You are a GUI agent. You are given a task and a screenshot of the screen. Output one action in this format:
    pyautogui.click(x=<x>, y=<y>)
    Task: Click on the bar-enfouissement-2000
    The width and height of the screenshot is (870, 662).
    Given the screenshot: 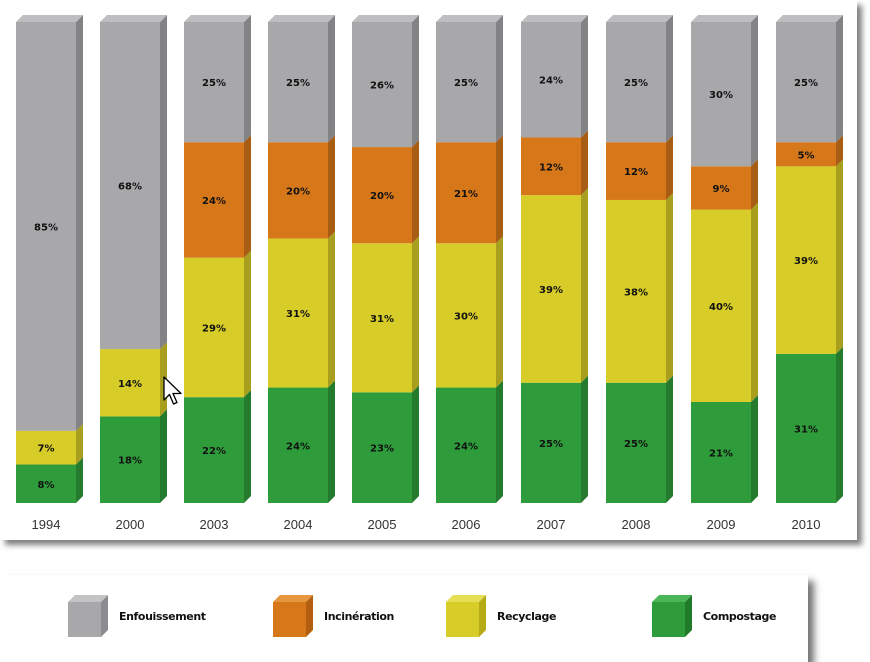 What is the action you would take?
    pyautogui.click(x=130, y=186)
    